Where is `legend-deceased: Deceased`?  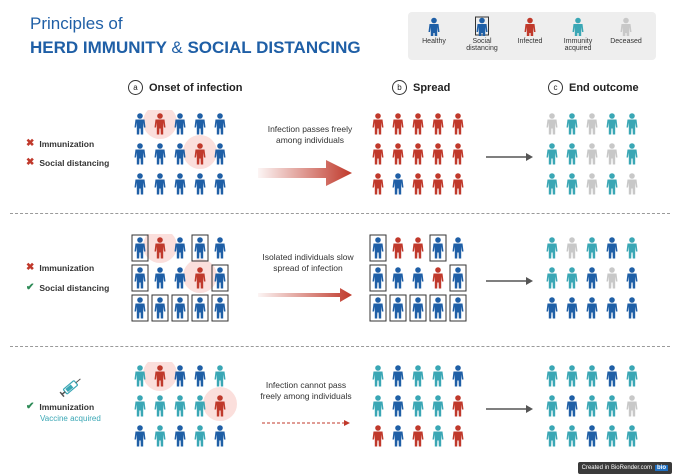
legend-deceased: Deceased is located at coordinates (626, 30).